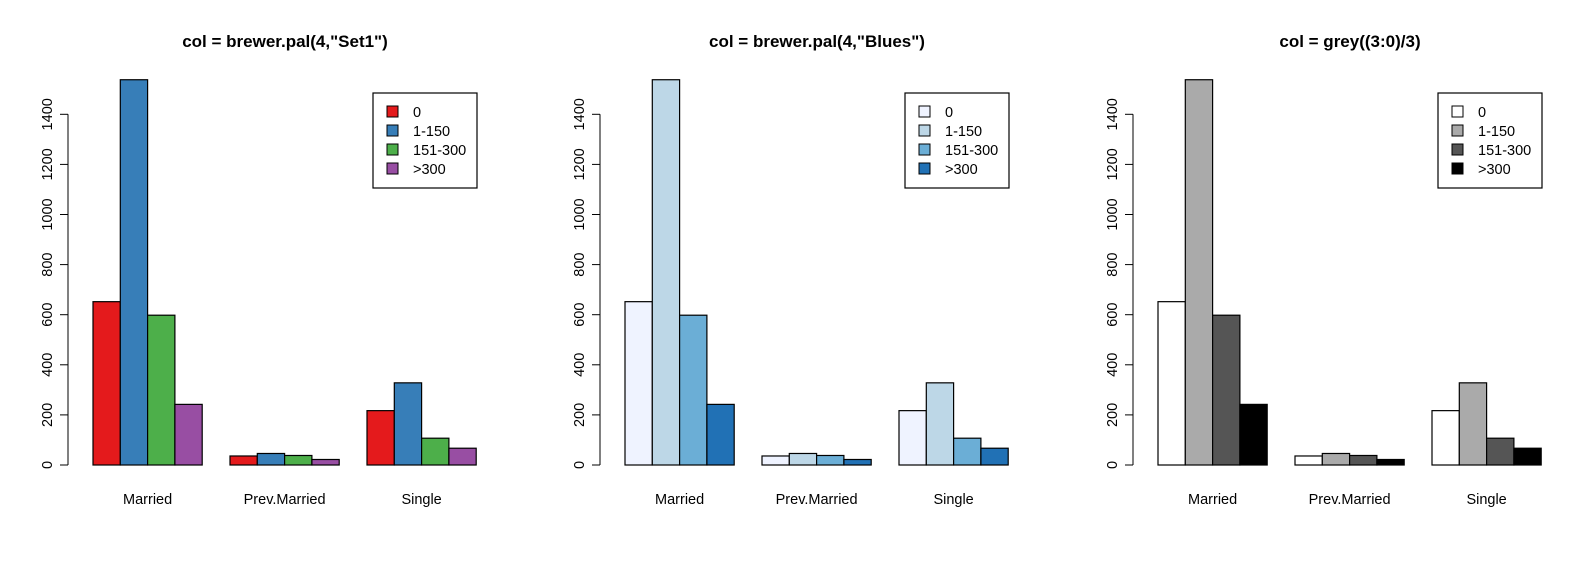 The height and width of the screenshot is (563, 1592). Describe the element at coordinates (1349, 41) in the screenshot. I see `chart-title: col = grey((3:0)/3)` at that location.